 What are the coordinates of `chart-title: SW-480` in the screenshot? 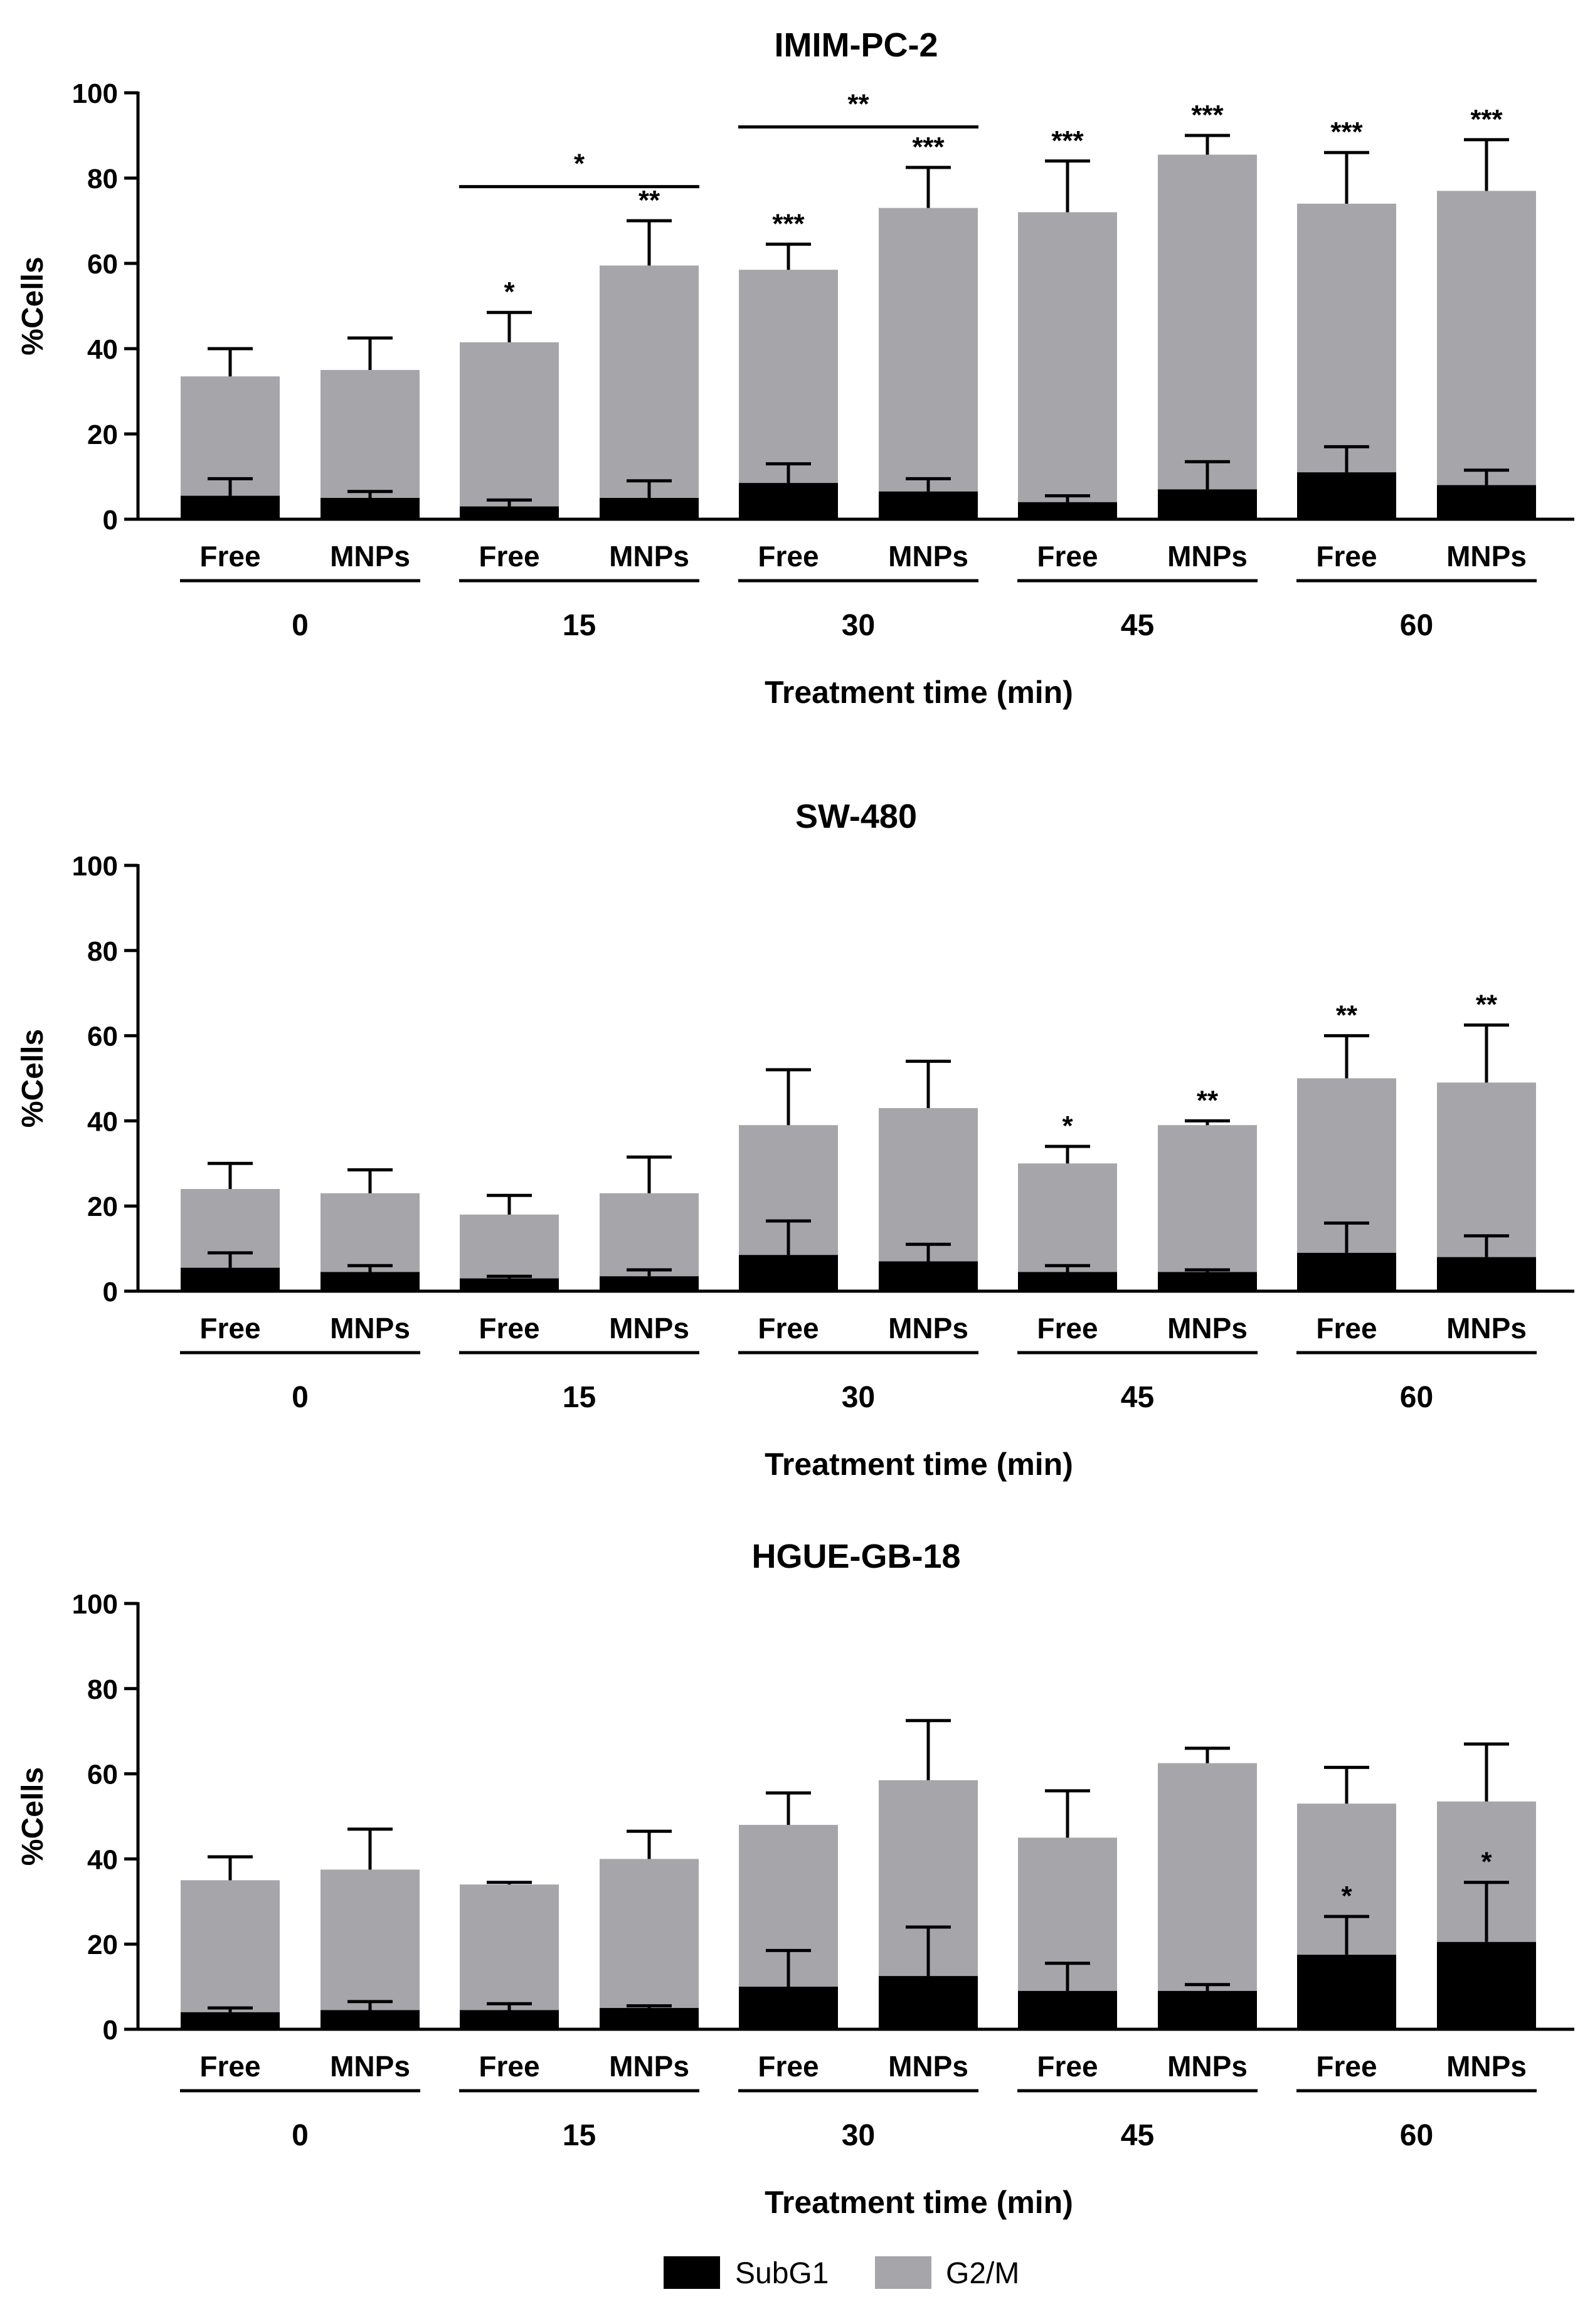 It's located at (856, 816).